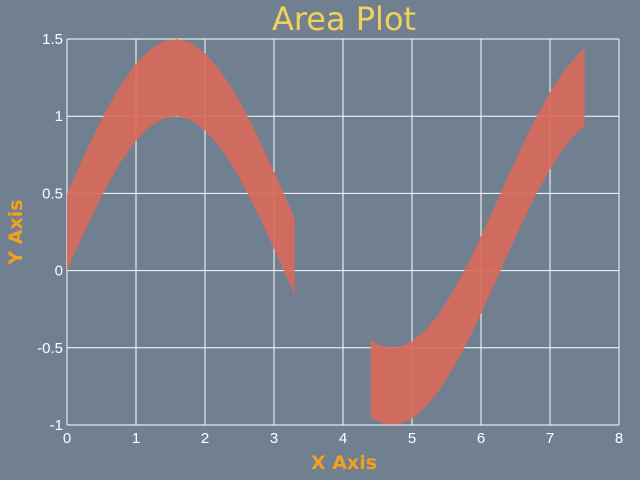 This screenshot has height=480, width=640. What do you see at coordinates (16, 232) in the screenshot?
I see `y-axis-label: Y Axis` at bounding box center [16, 232].